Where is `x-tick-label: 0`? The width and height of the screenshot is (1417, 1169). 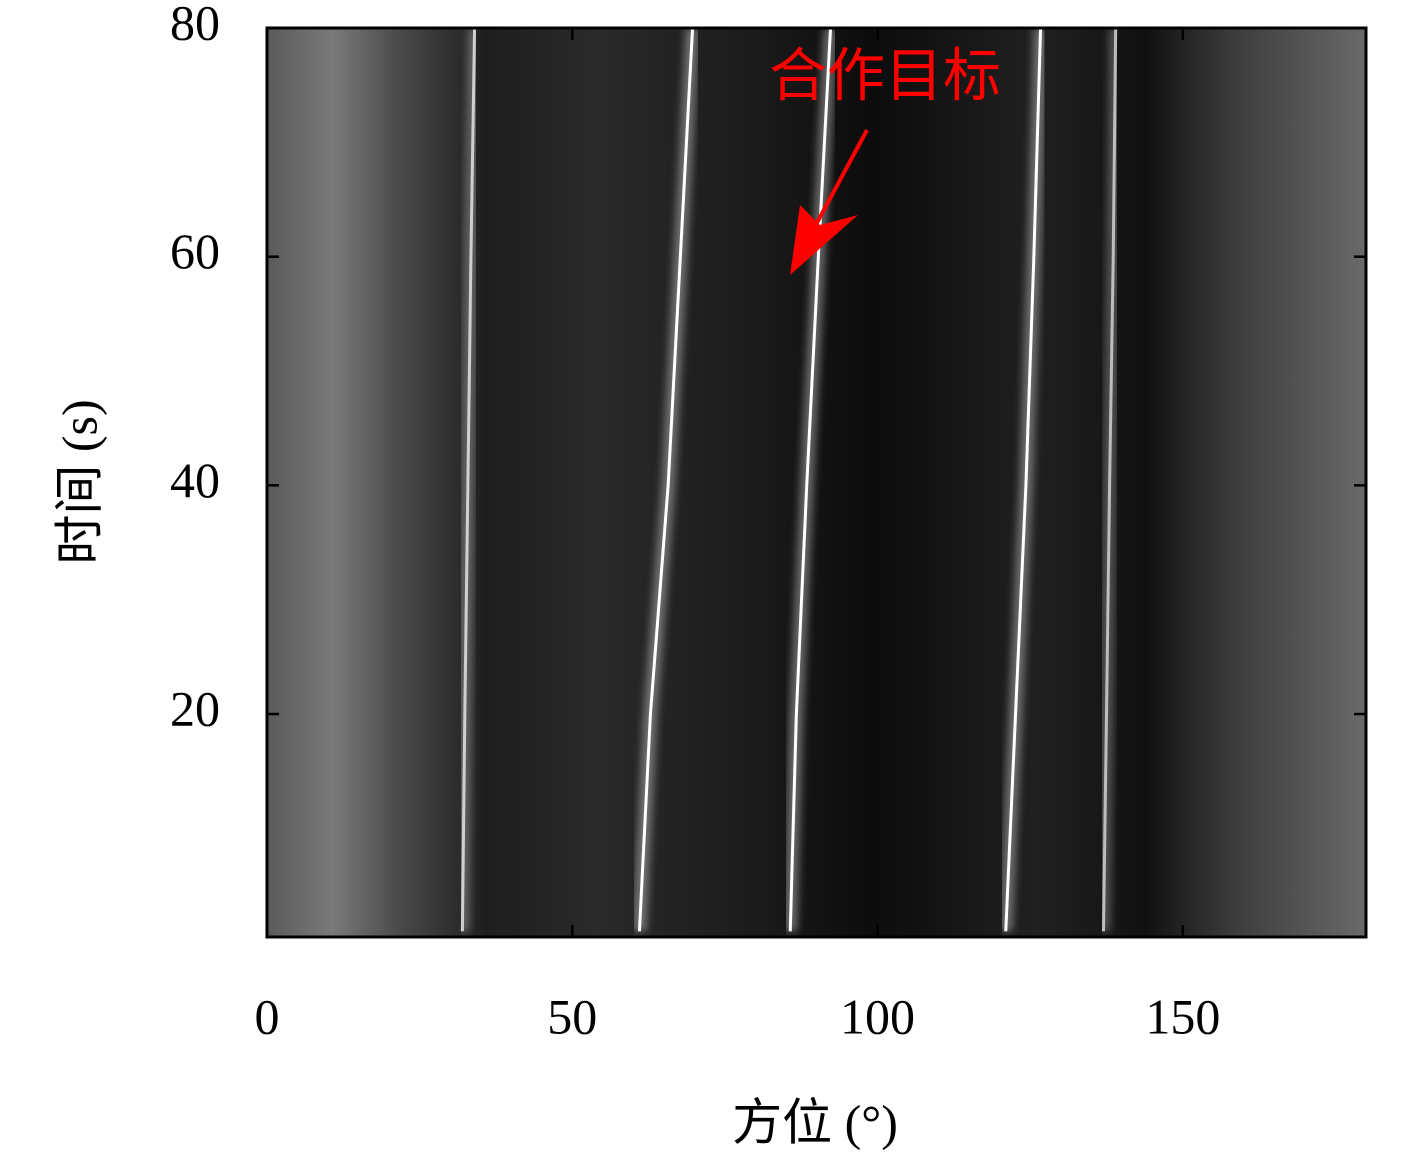
x-tick-label: 0 is located at coordinates (267, 1016).